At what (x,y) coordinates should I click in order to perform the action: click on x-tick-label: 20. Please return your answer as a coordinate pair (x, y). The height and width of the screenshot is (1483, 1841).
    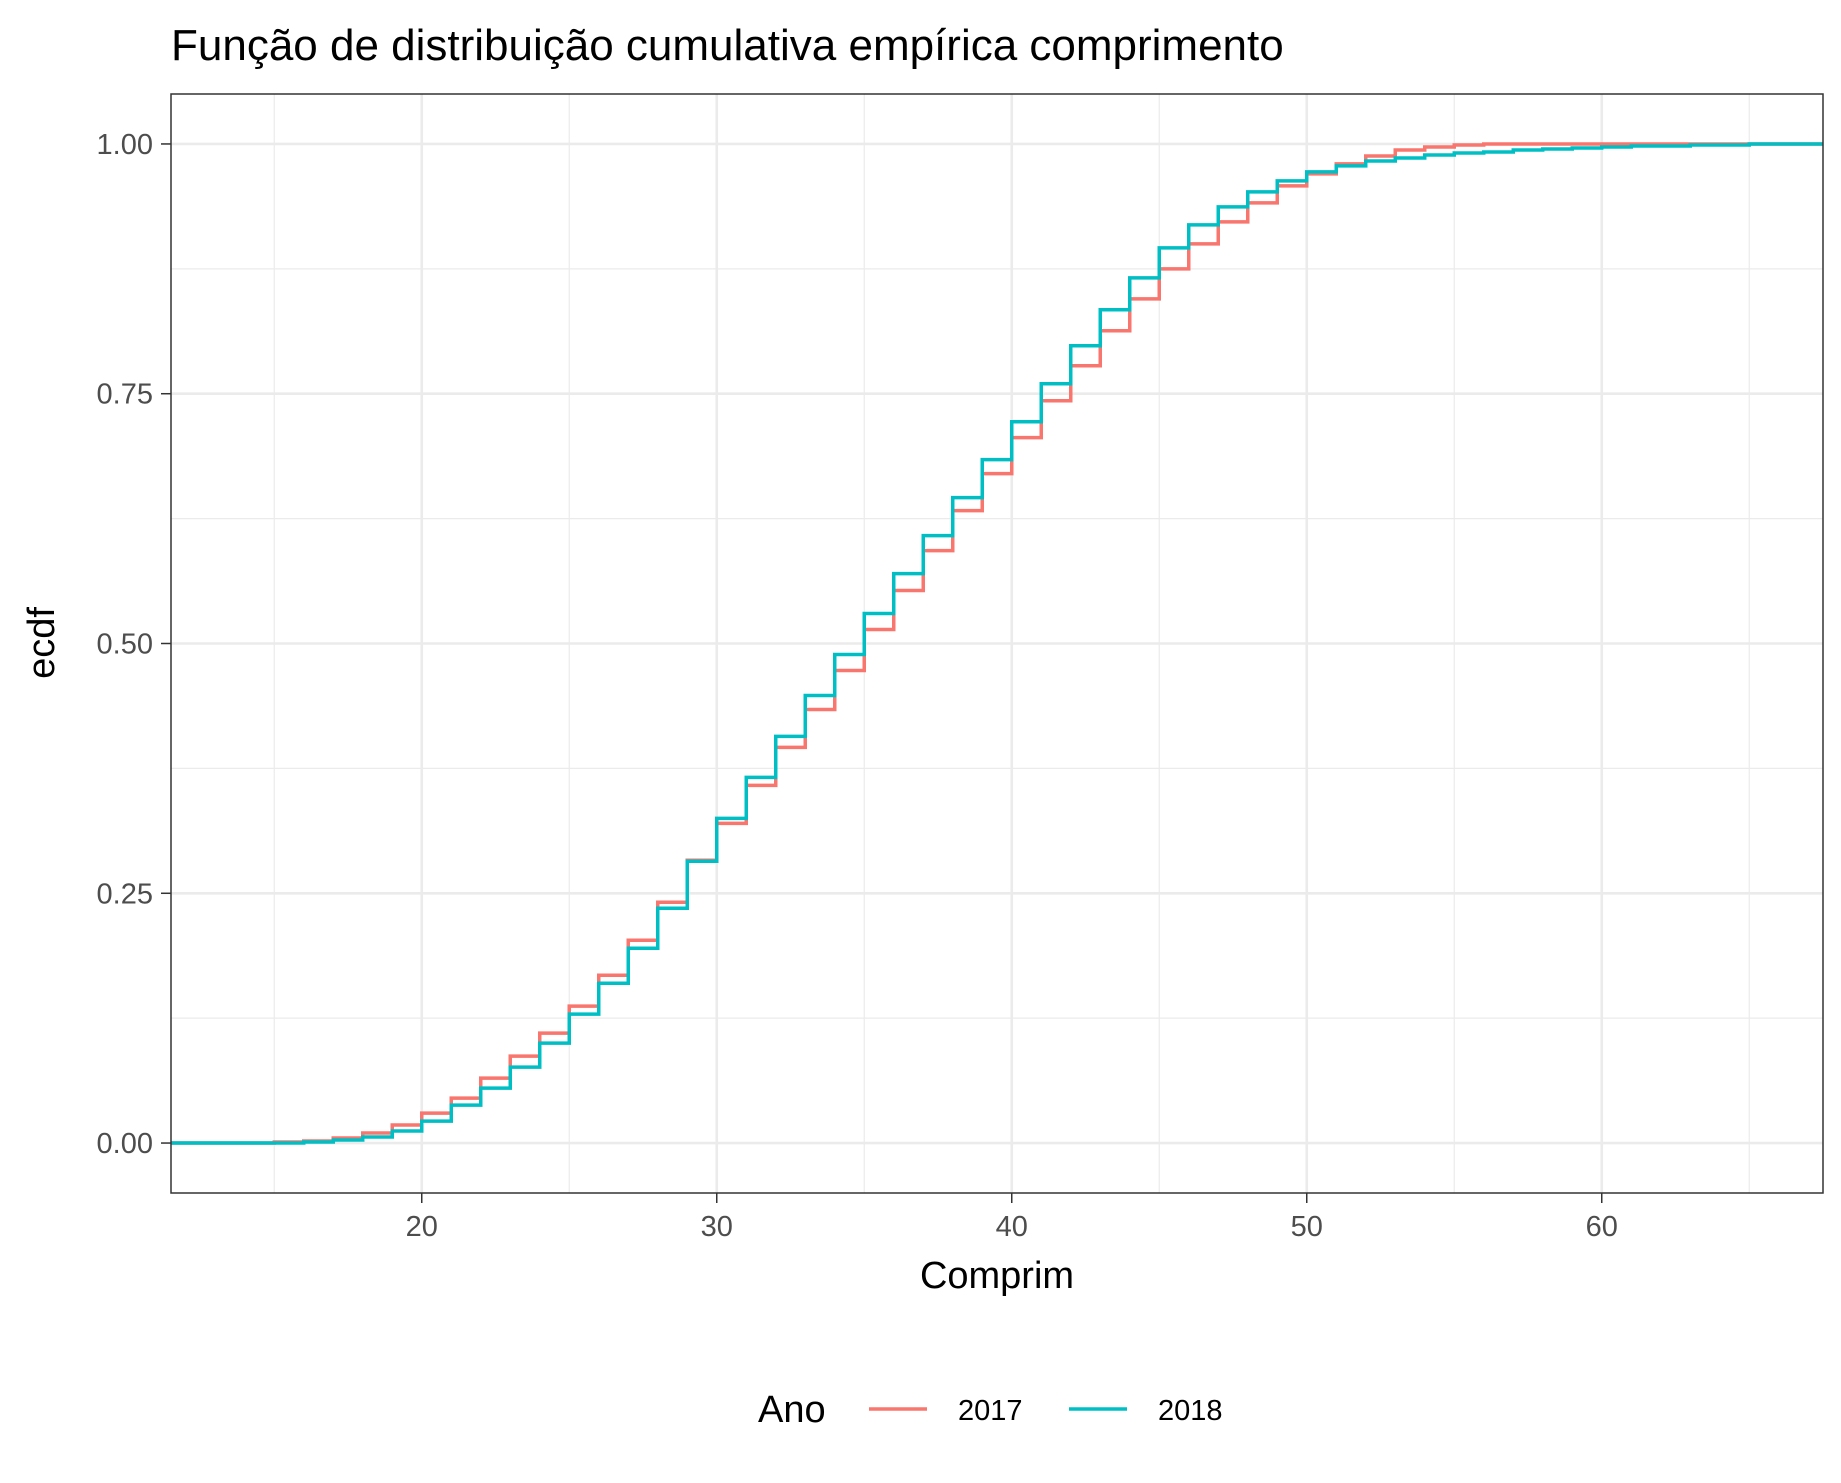
    Looking at the image, I should click on (422, 1227).